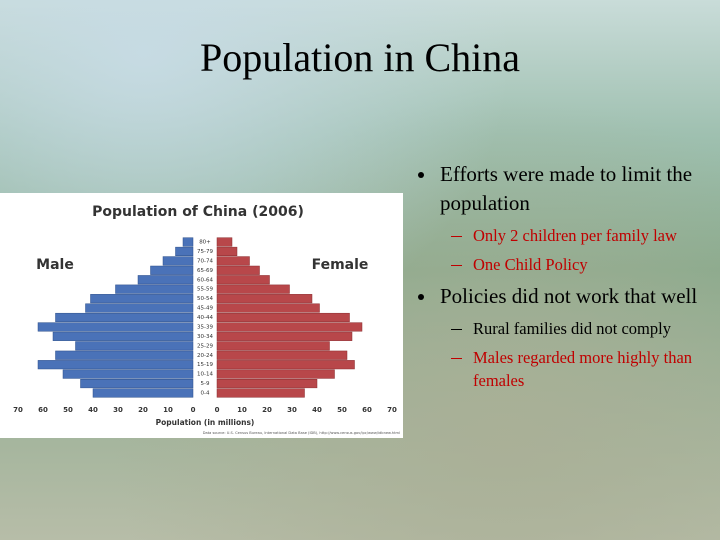 Image resolution: width=720 pixels, height=540 pixels. Describe the element at coordinates (205, 280) in the screenshot. I see `age-label: 60-64` at that location.